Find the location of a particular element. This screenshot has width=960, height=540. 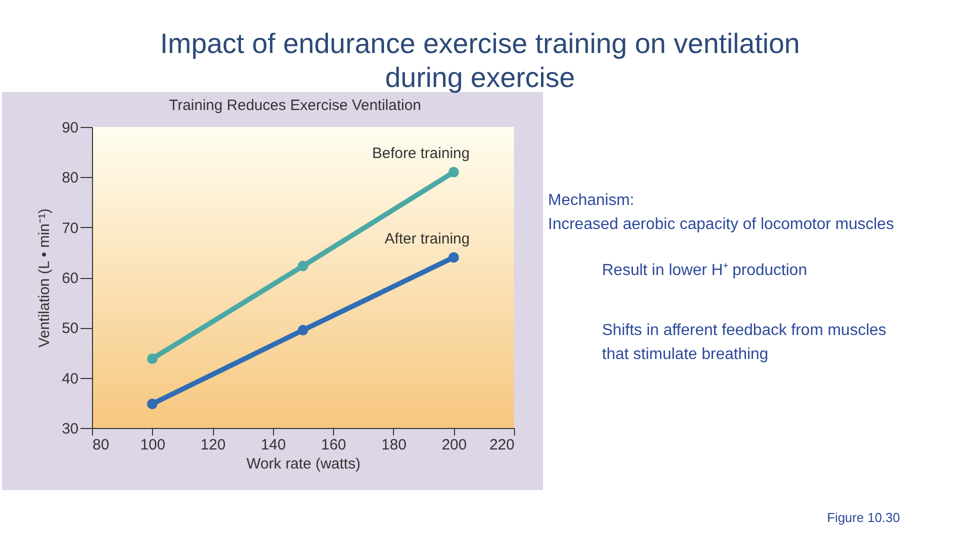

x-axis-title: Work rate (watts) is located at coordinates (303, 464).